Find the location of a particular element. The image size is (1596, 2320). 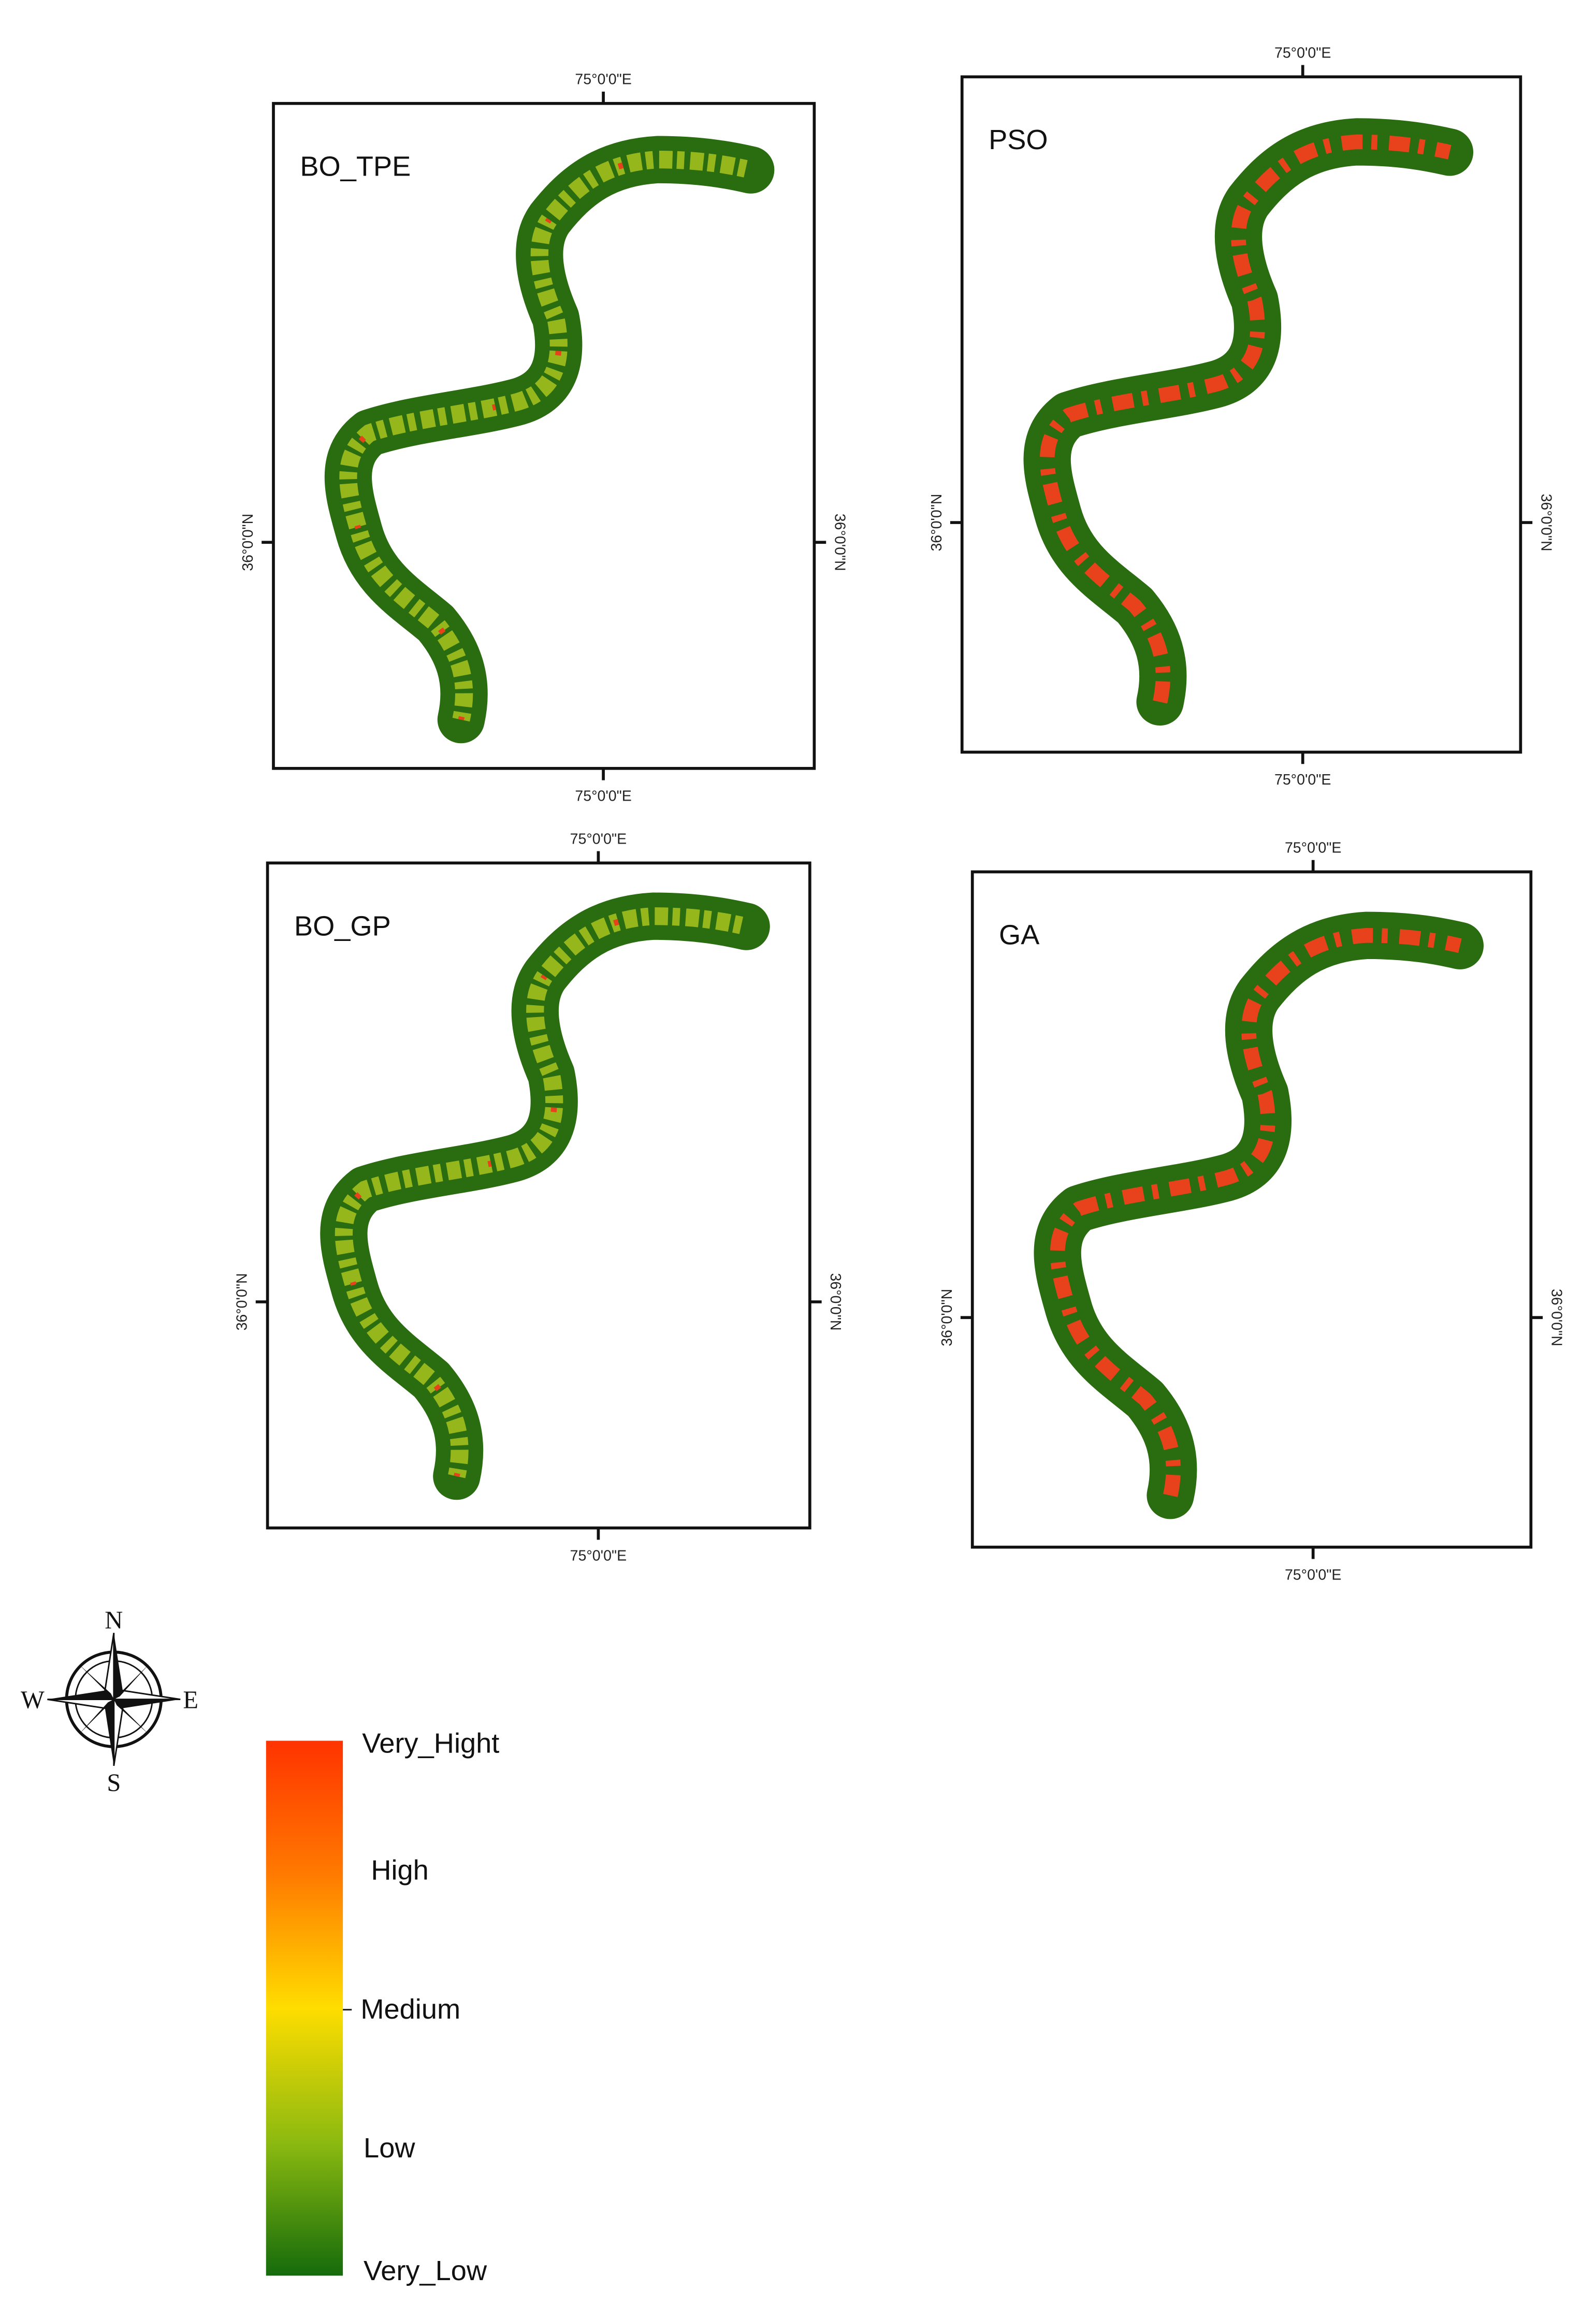

panel-label: PSO is located at coordinates (1018, 140).